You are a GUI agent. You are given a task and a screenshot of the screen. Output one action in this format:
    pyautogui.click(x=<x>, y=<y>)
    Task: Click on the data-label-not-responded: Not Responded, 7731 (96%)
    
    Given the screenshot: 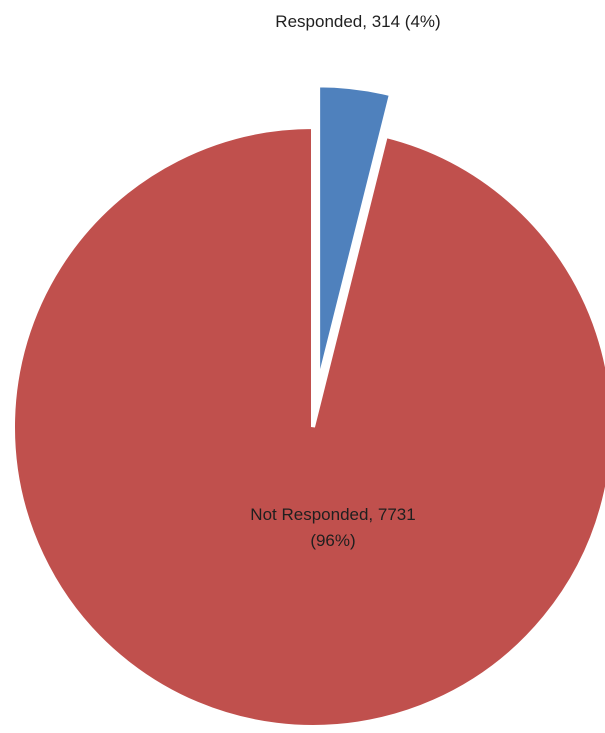 What is the action you would take?
    pyautogui.click(x=332, y=527)
    